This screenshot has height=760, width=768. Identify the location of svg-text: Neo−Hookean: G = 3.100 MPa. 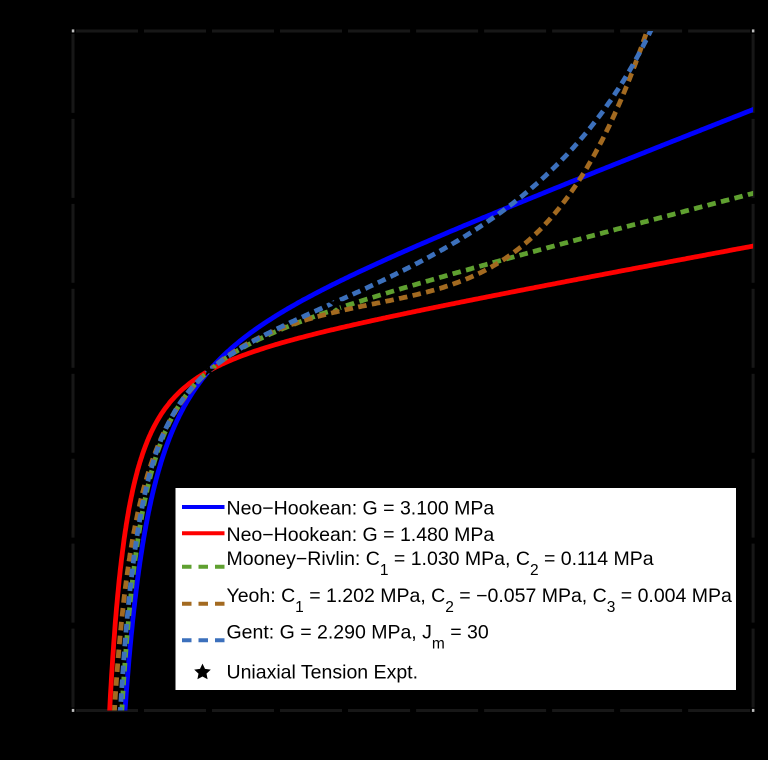
(361, 509).